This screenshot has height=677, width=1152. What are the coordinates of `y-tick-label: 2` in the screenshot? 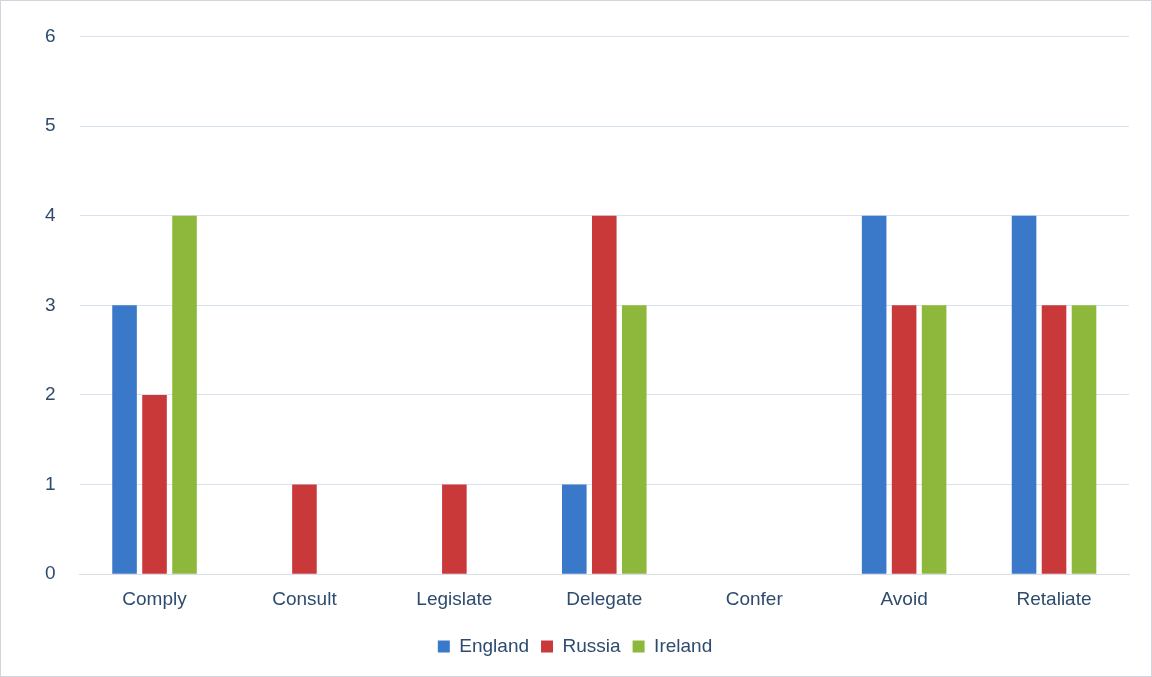 It's located at (50, 394).